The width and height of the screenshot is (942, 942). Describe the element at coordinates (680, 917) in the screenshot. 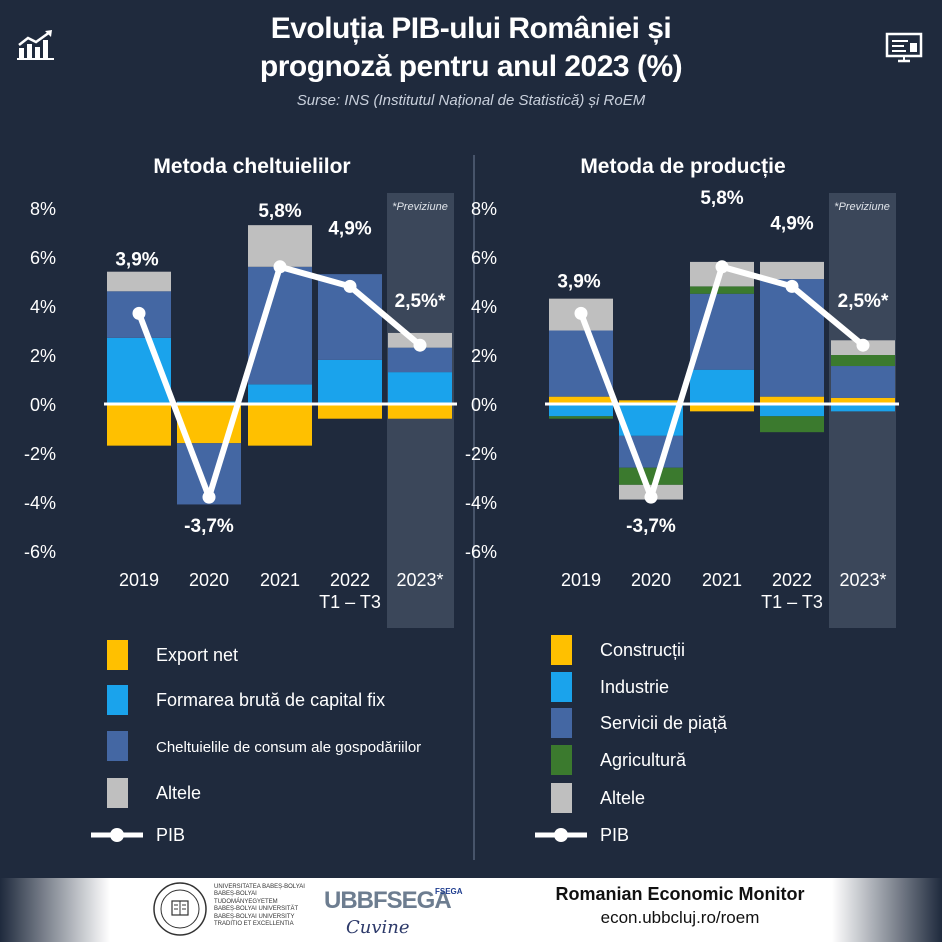

I see `org-url: econ.ubbcluj.ro/roem` at that location.